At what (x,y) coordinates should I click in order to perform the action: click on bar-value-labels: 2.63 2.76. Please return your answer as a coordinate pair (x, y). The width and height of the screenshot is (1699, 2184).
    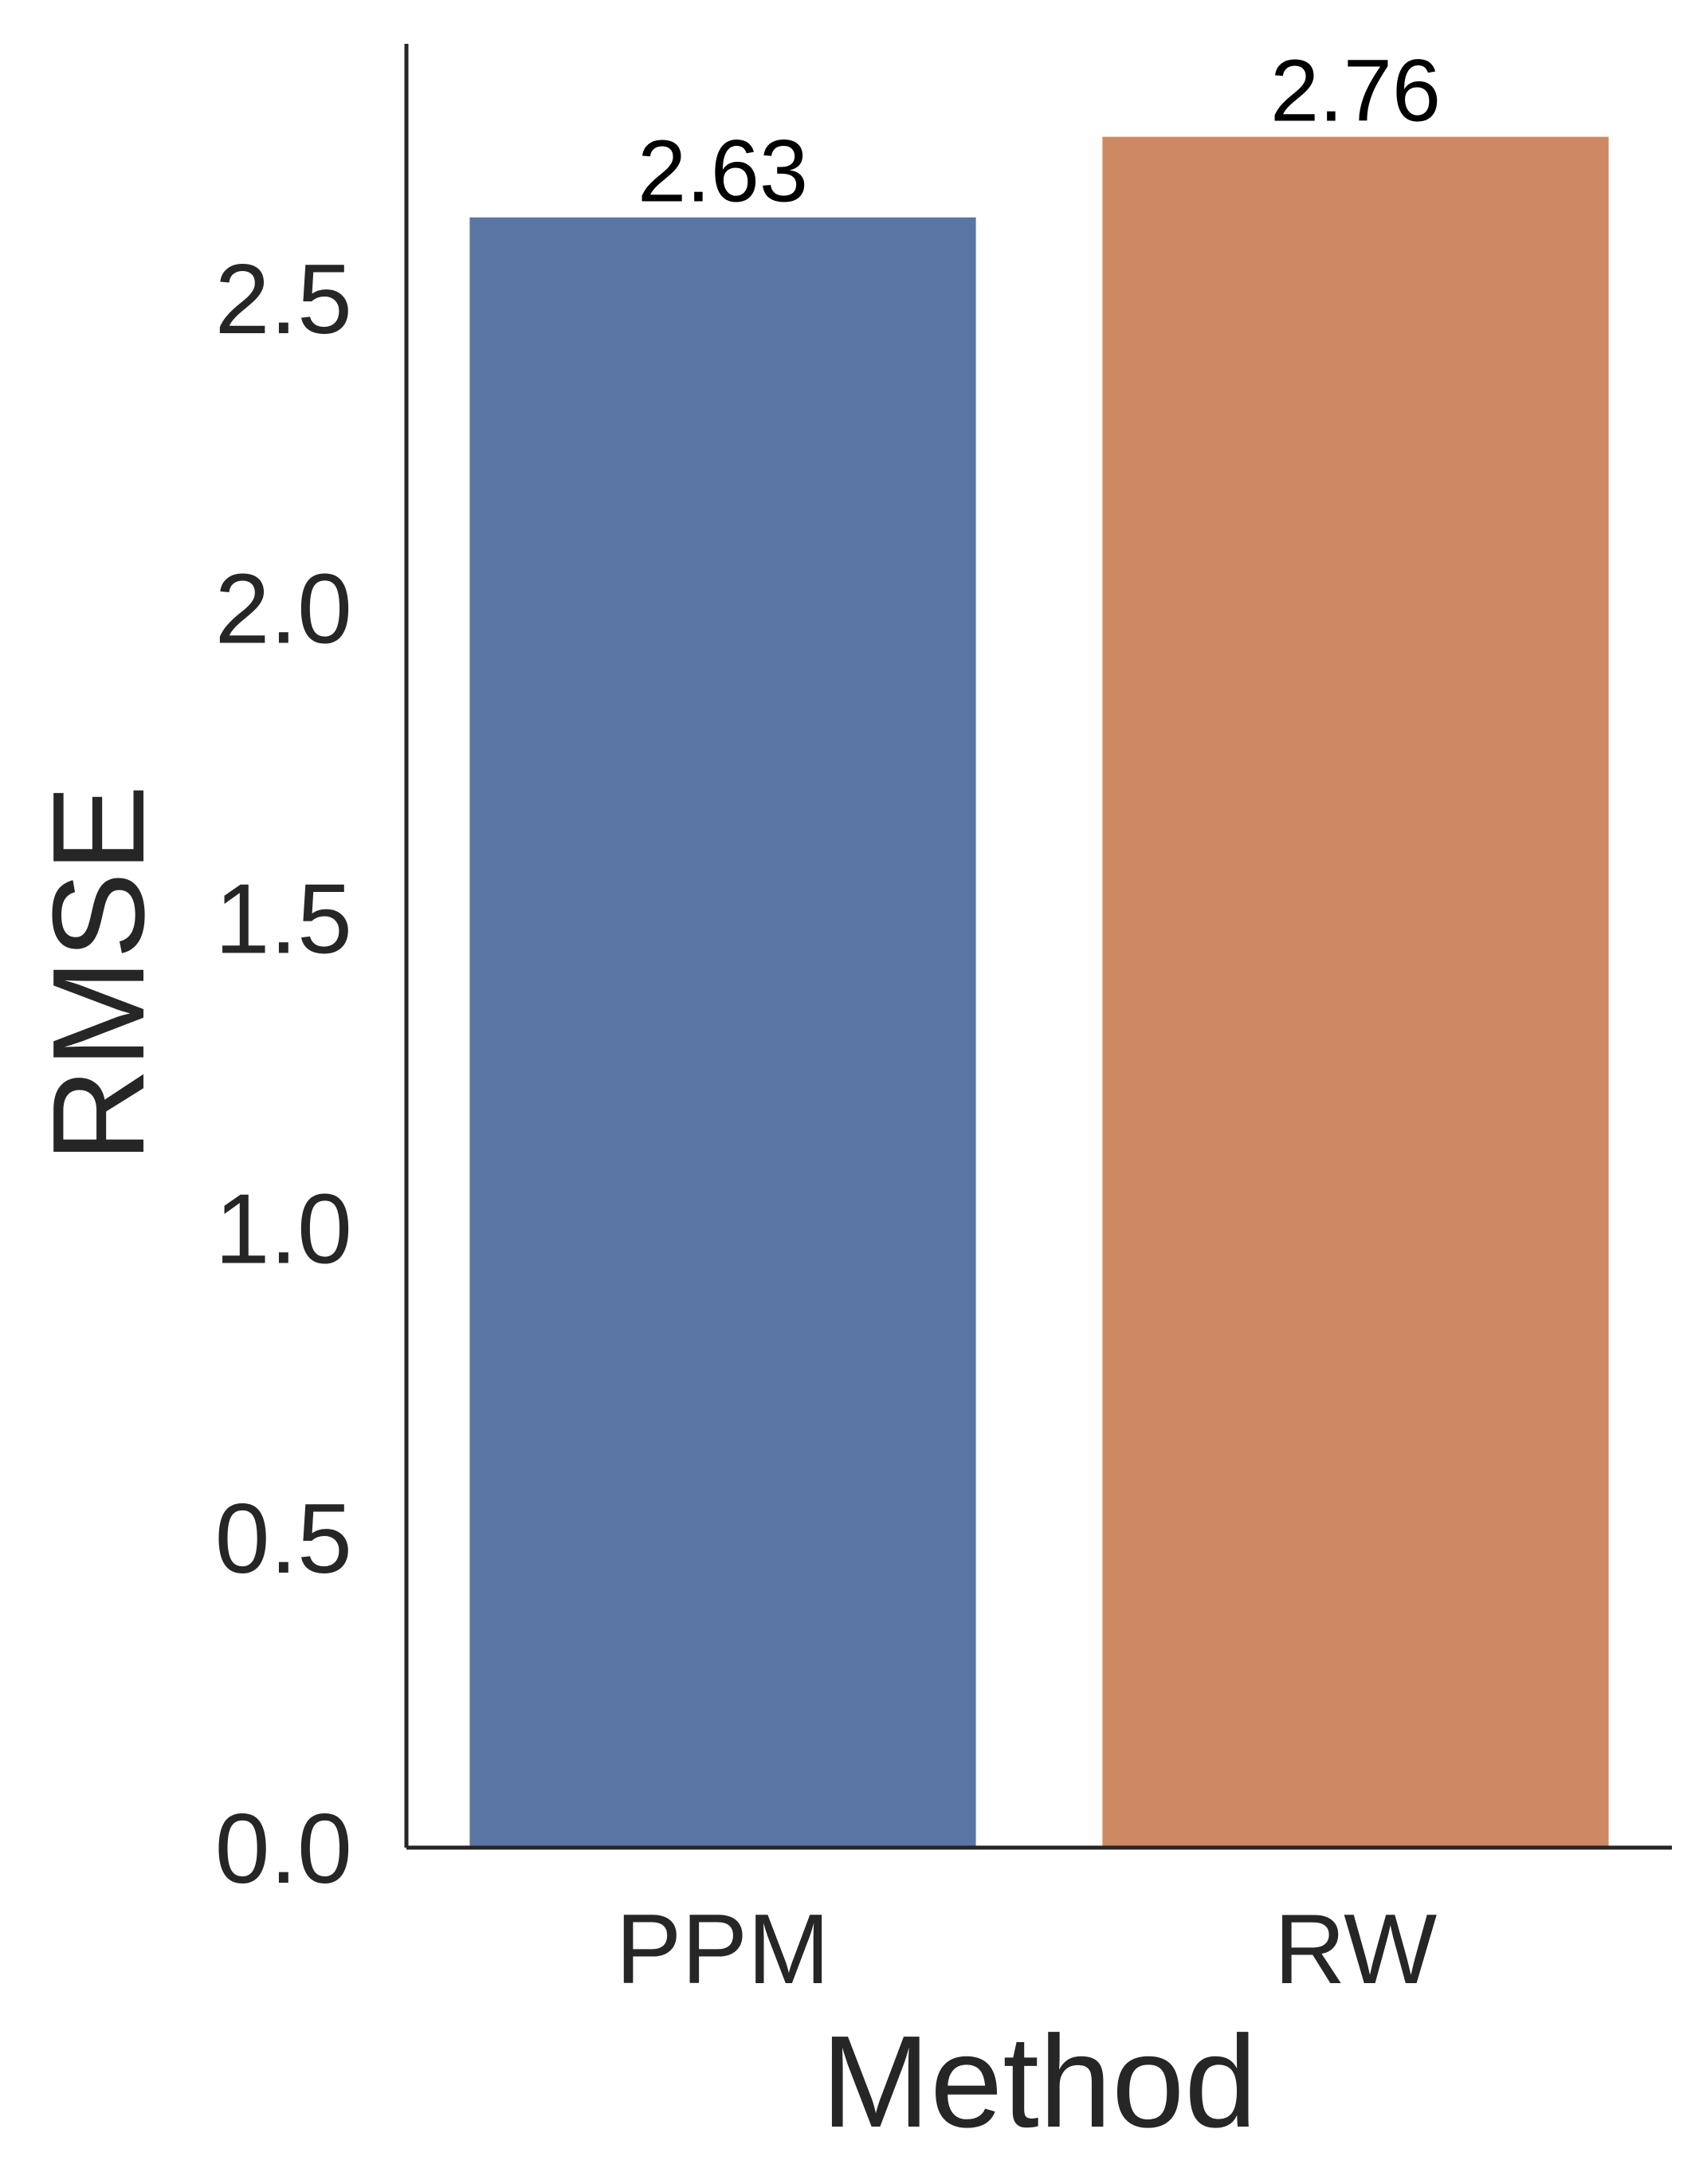
    Looking at the image, I should click on (1039, 131).